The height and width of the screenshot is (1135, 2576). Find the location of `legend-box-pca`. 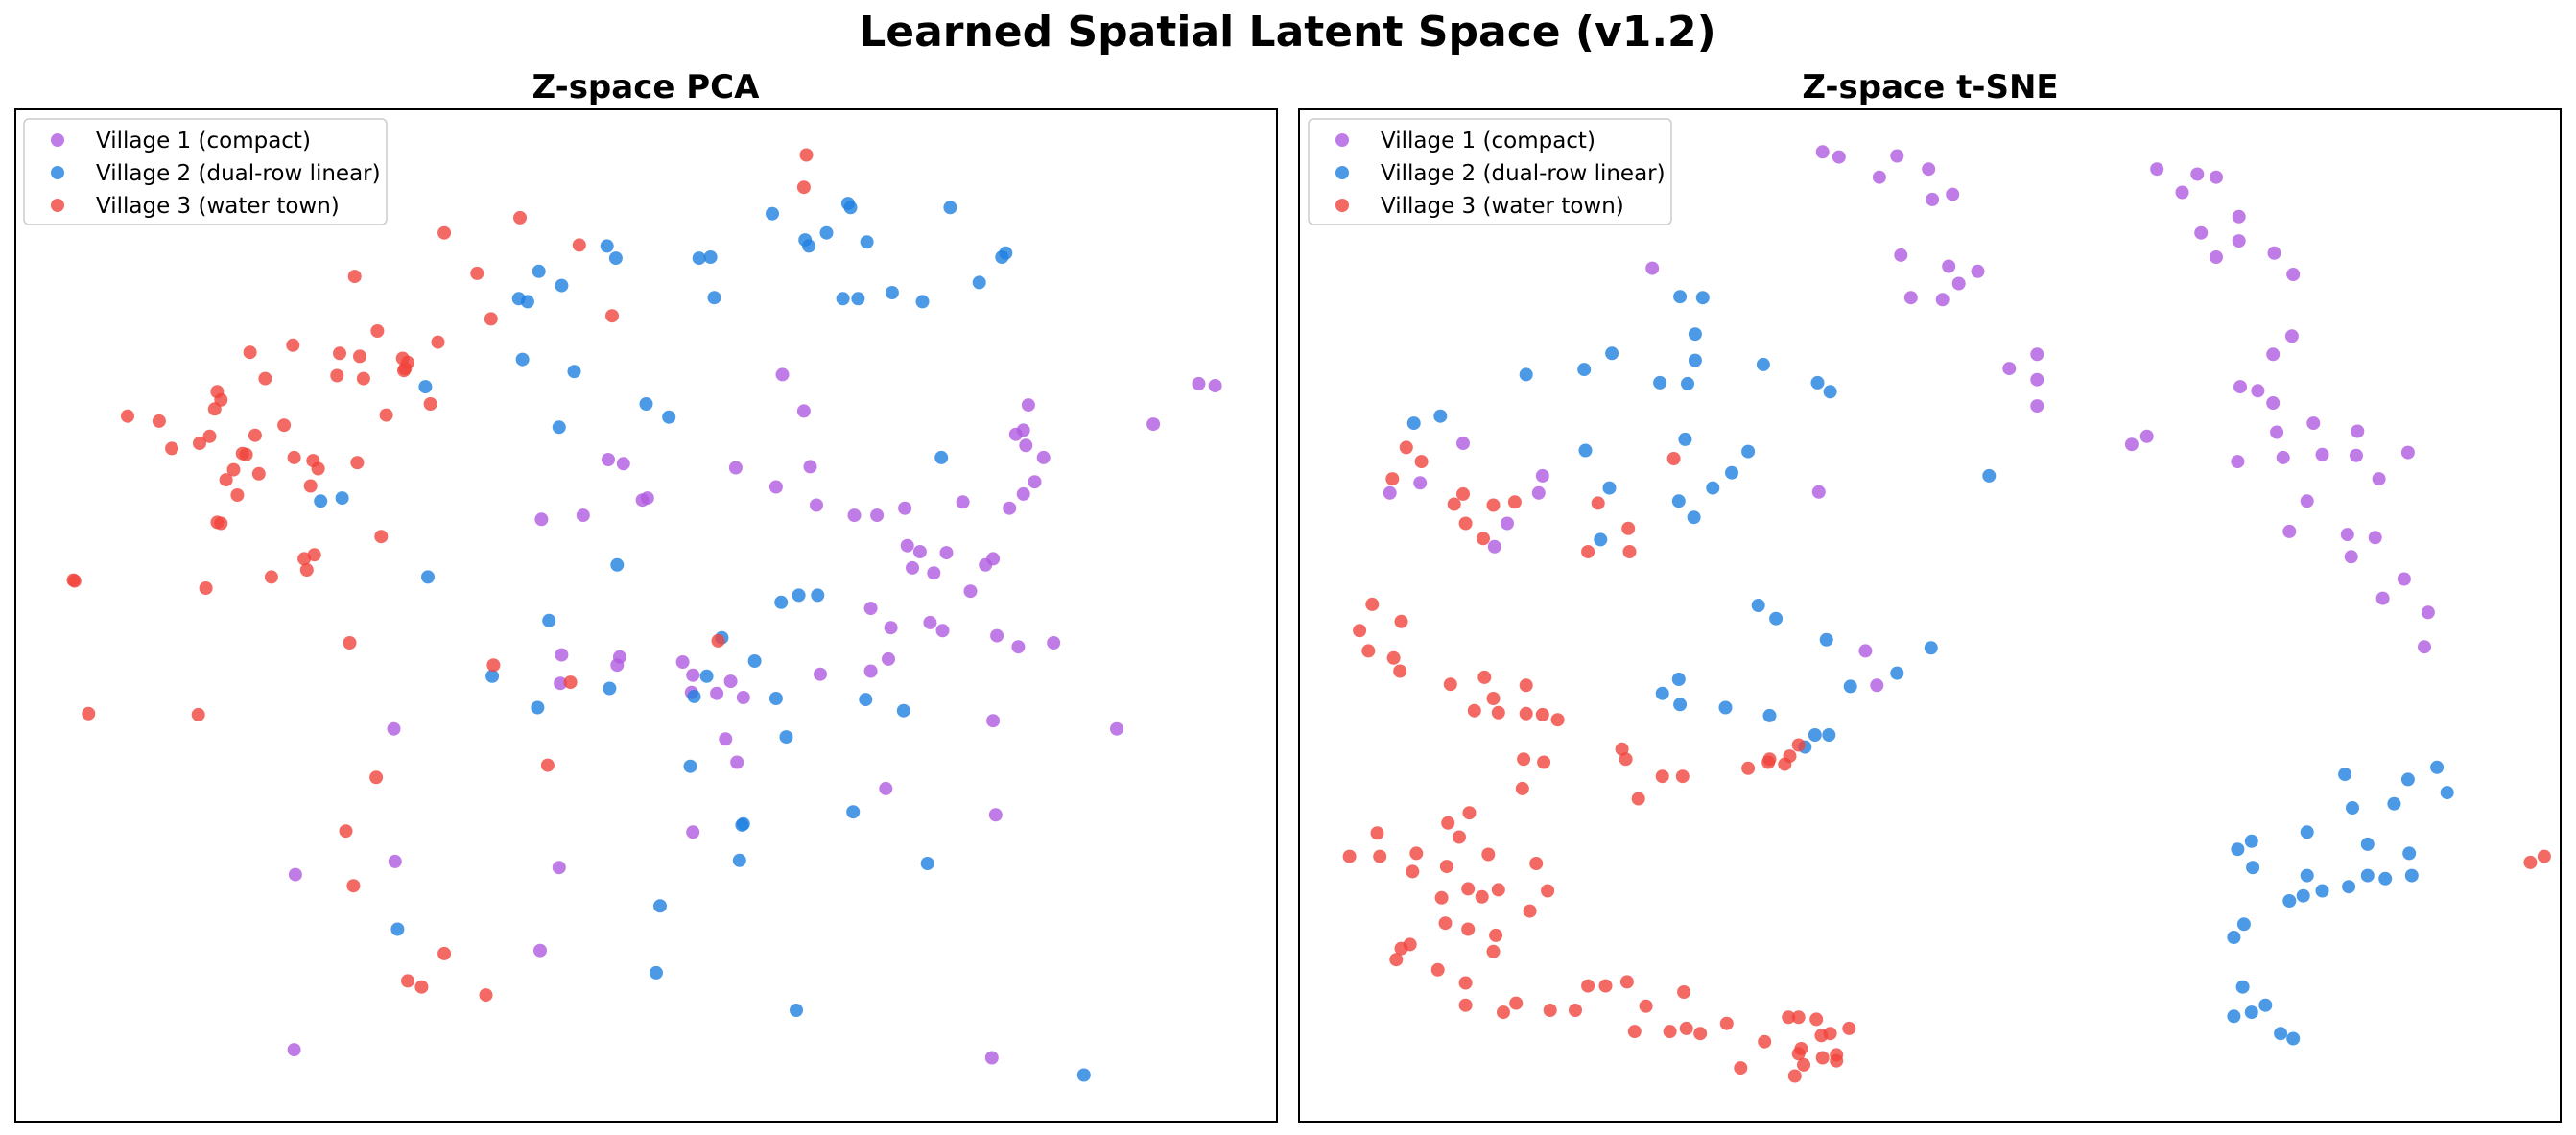

legend-box-pca is located at coordinates (205, 171).